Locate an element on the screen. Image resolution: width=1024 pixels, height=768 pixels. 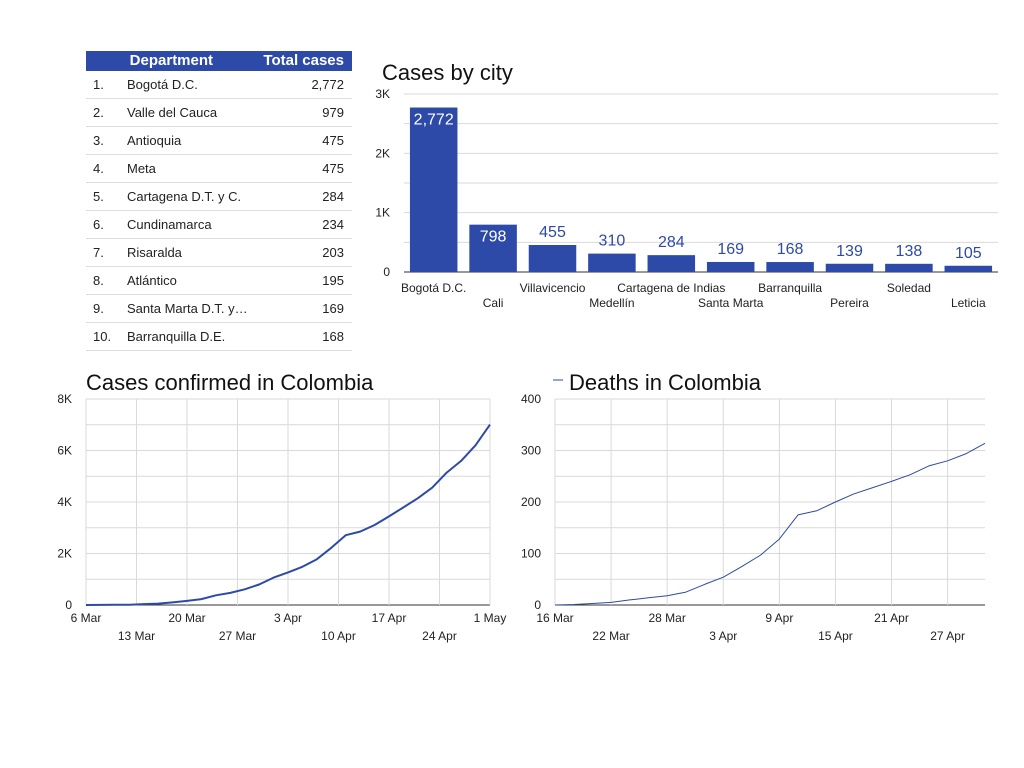
row-total: 2,772 is located at coordinates (304, 85).